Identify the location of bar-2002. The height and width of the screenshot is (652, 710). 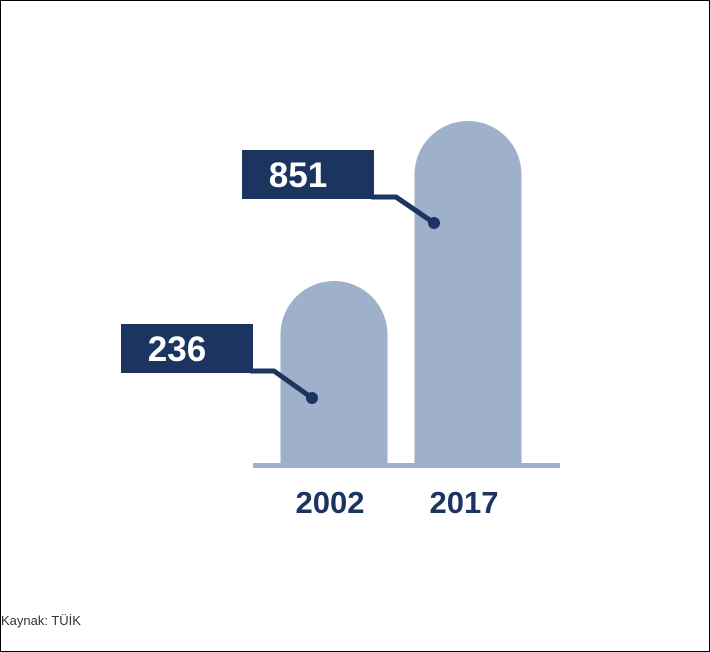
(334, 371).